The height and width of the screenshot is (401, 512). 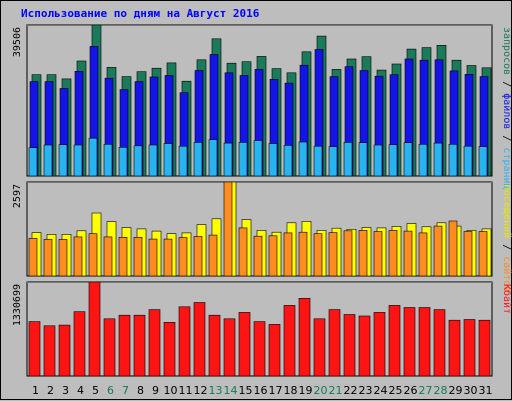 What do you see at coordinates (351, 390) in the screenshot?
I see `day-label: 22` at bounding box center [351, 390].